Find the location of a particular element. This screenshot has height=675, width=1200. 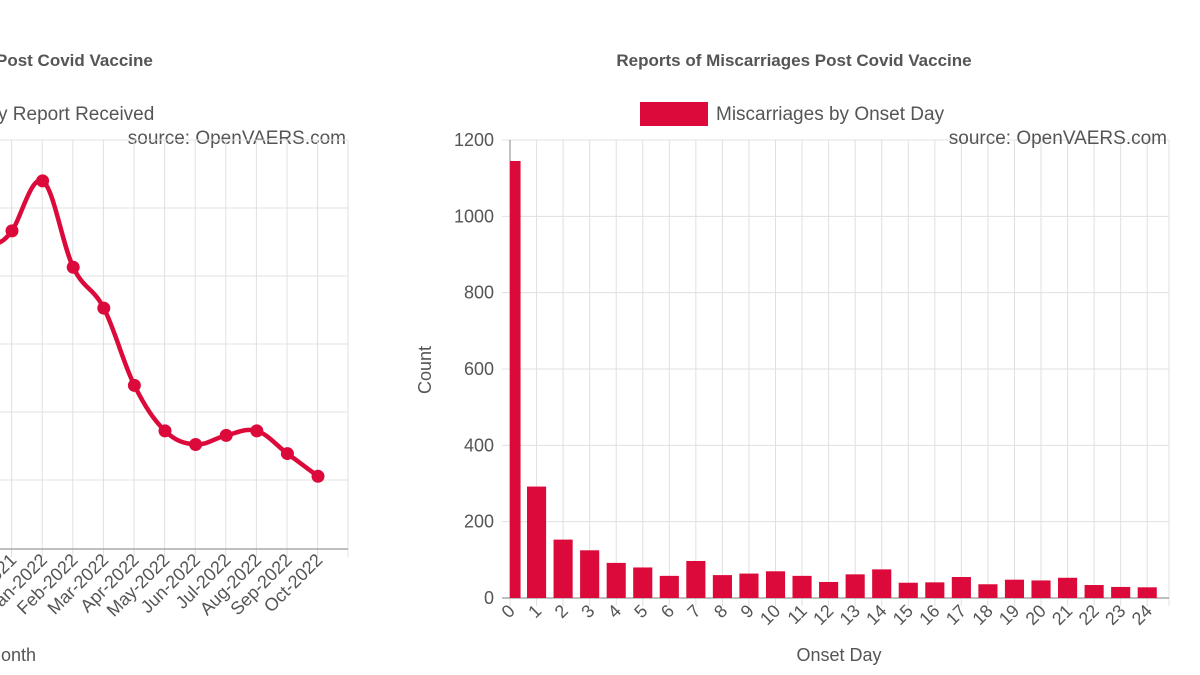

right-x-tick-label: 15 is located at coordinates (903, 615).